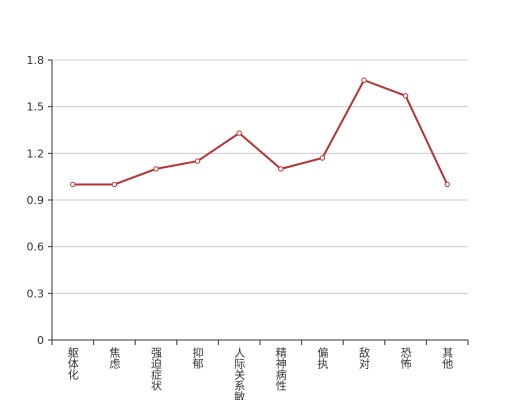  Describe the element at coordinates (72, 364) in the screenshot. I see `x-tick-label: 躯体化` at that location.